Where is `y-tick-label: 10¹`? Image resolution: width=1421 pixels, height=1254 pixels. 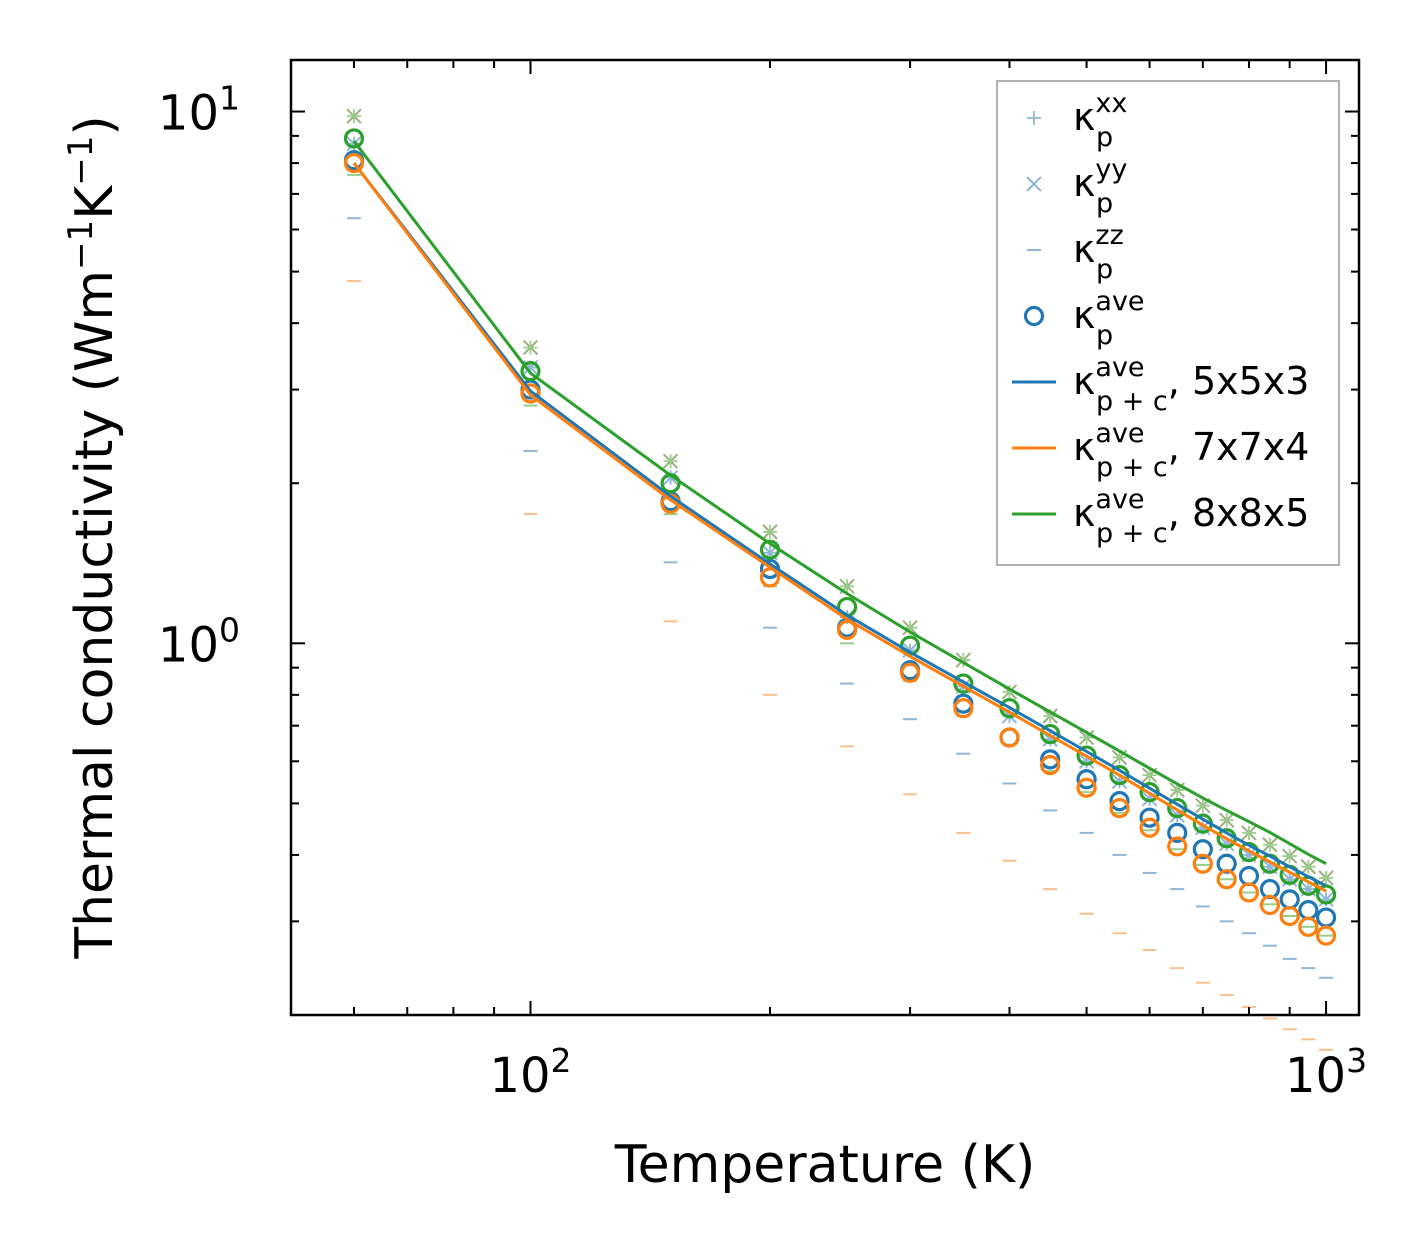 y-tick-label: 10¹ is located at coordinates (199, 110).